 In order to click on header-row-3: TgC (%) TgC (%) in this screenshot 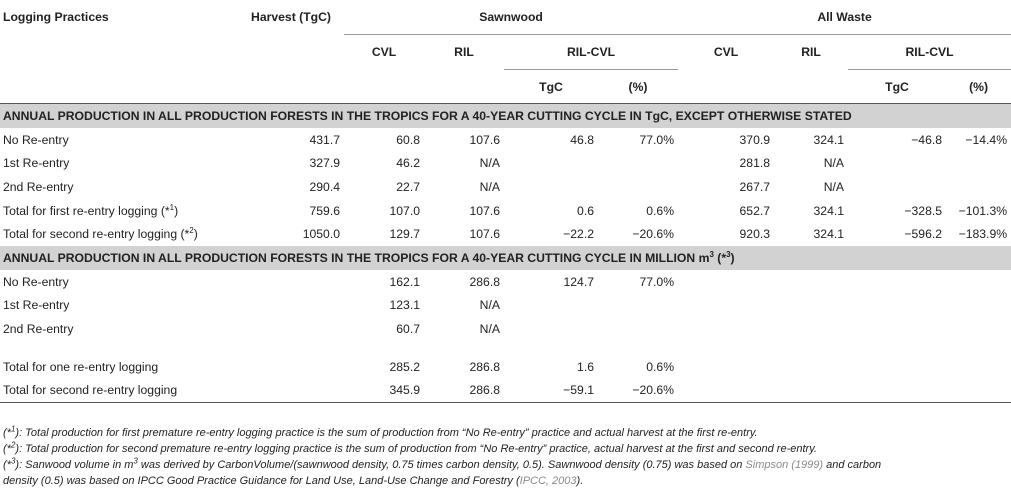, I will do `click(505, 87)`.